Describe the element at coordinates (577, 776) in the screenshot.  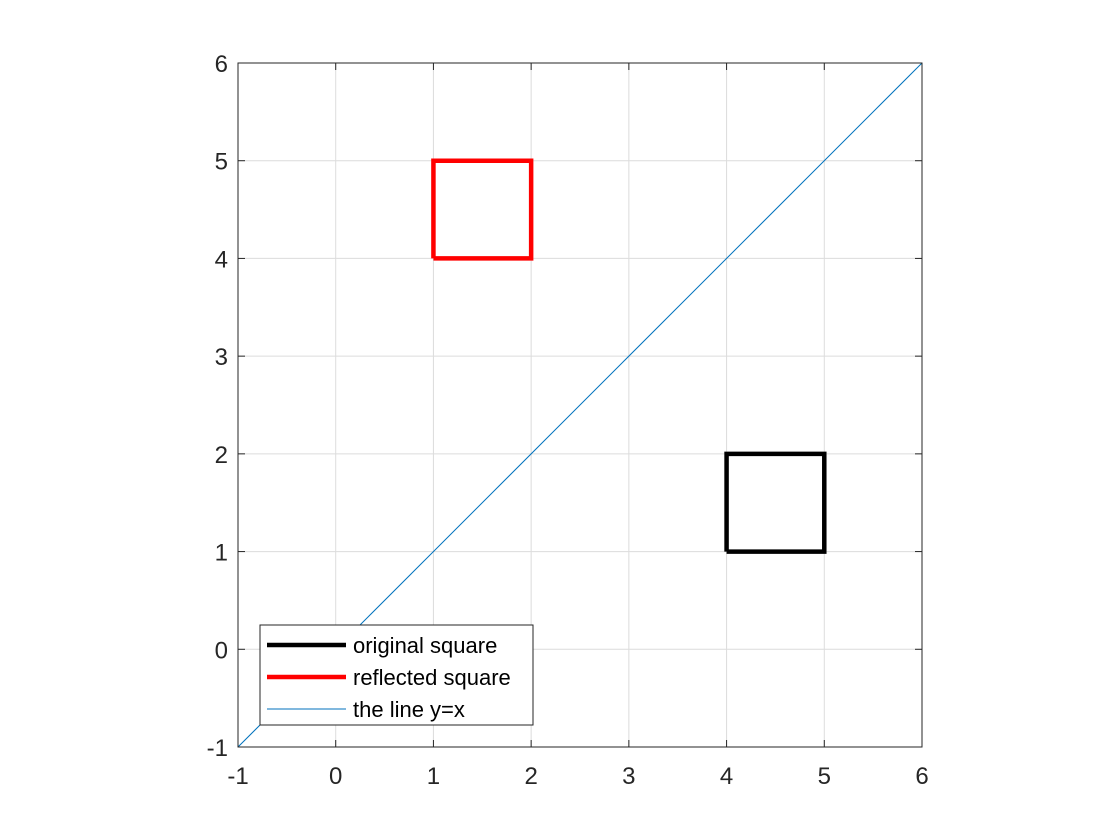
I see `x-tick-labels: -1 0 1 2 3 4 5 6` at that location.